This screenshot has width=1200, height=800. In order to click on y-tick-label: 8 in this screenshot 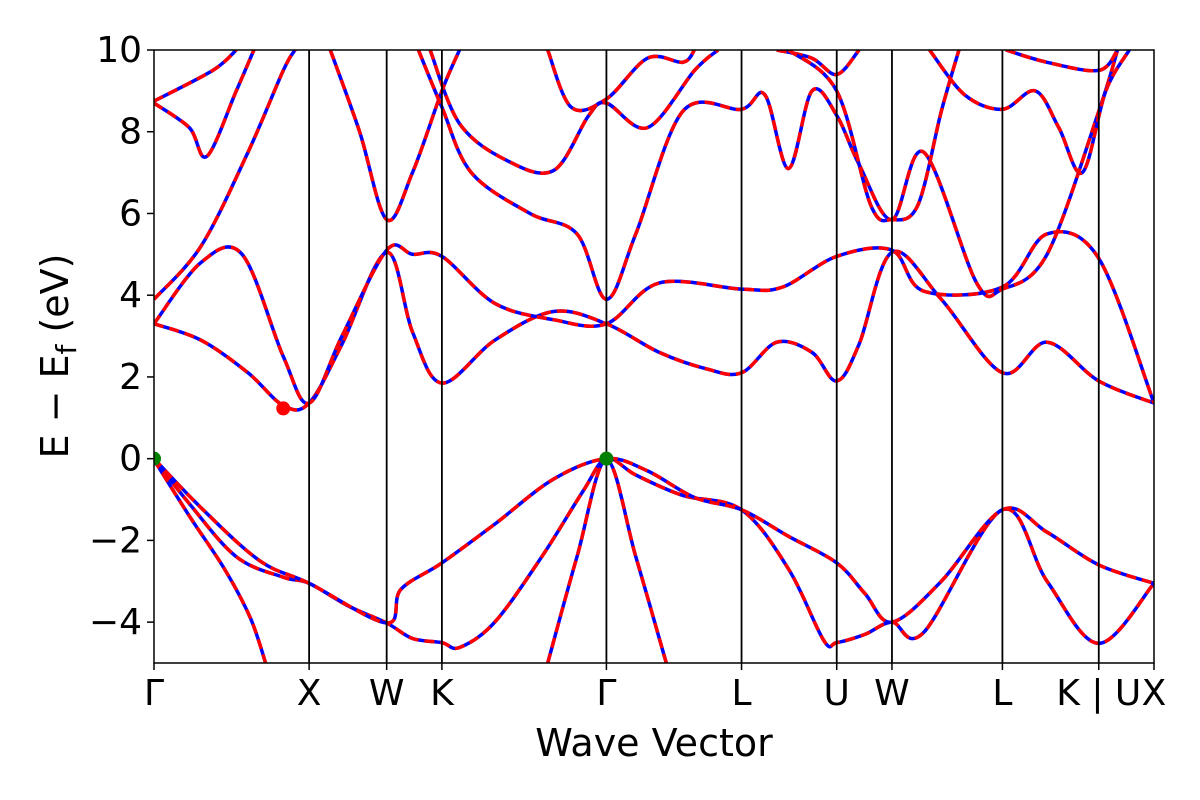, I will do `click(130, 132)`.